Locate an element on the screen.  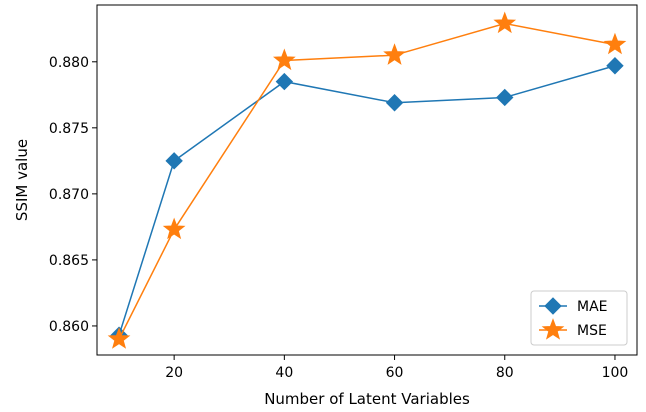
y-axis: 0.860 0.865 0.870 0.875 0.880 is located at coordinates (73, 195).